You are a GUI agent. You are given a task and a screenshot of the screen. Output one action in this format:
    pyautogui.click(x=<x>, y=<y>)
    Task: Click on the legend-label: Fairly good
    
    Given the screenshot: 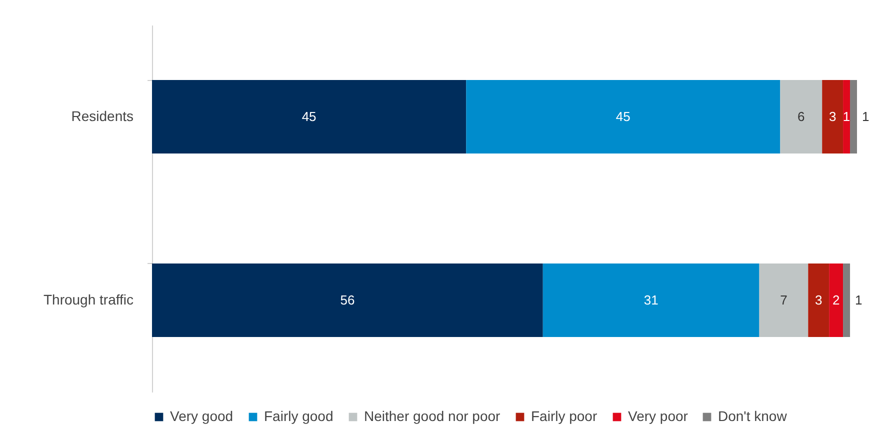 What is the action you would take?
    pyautogui.click(x=299, y=416)
    